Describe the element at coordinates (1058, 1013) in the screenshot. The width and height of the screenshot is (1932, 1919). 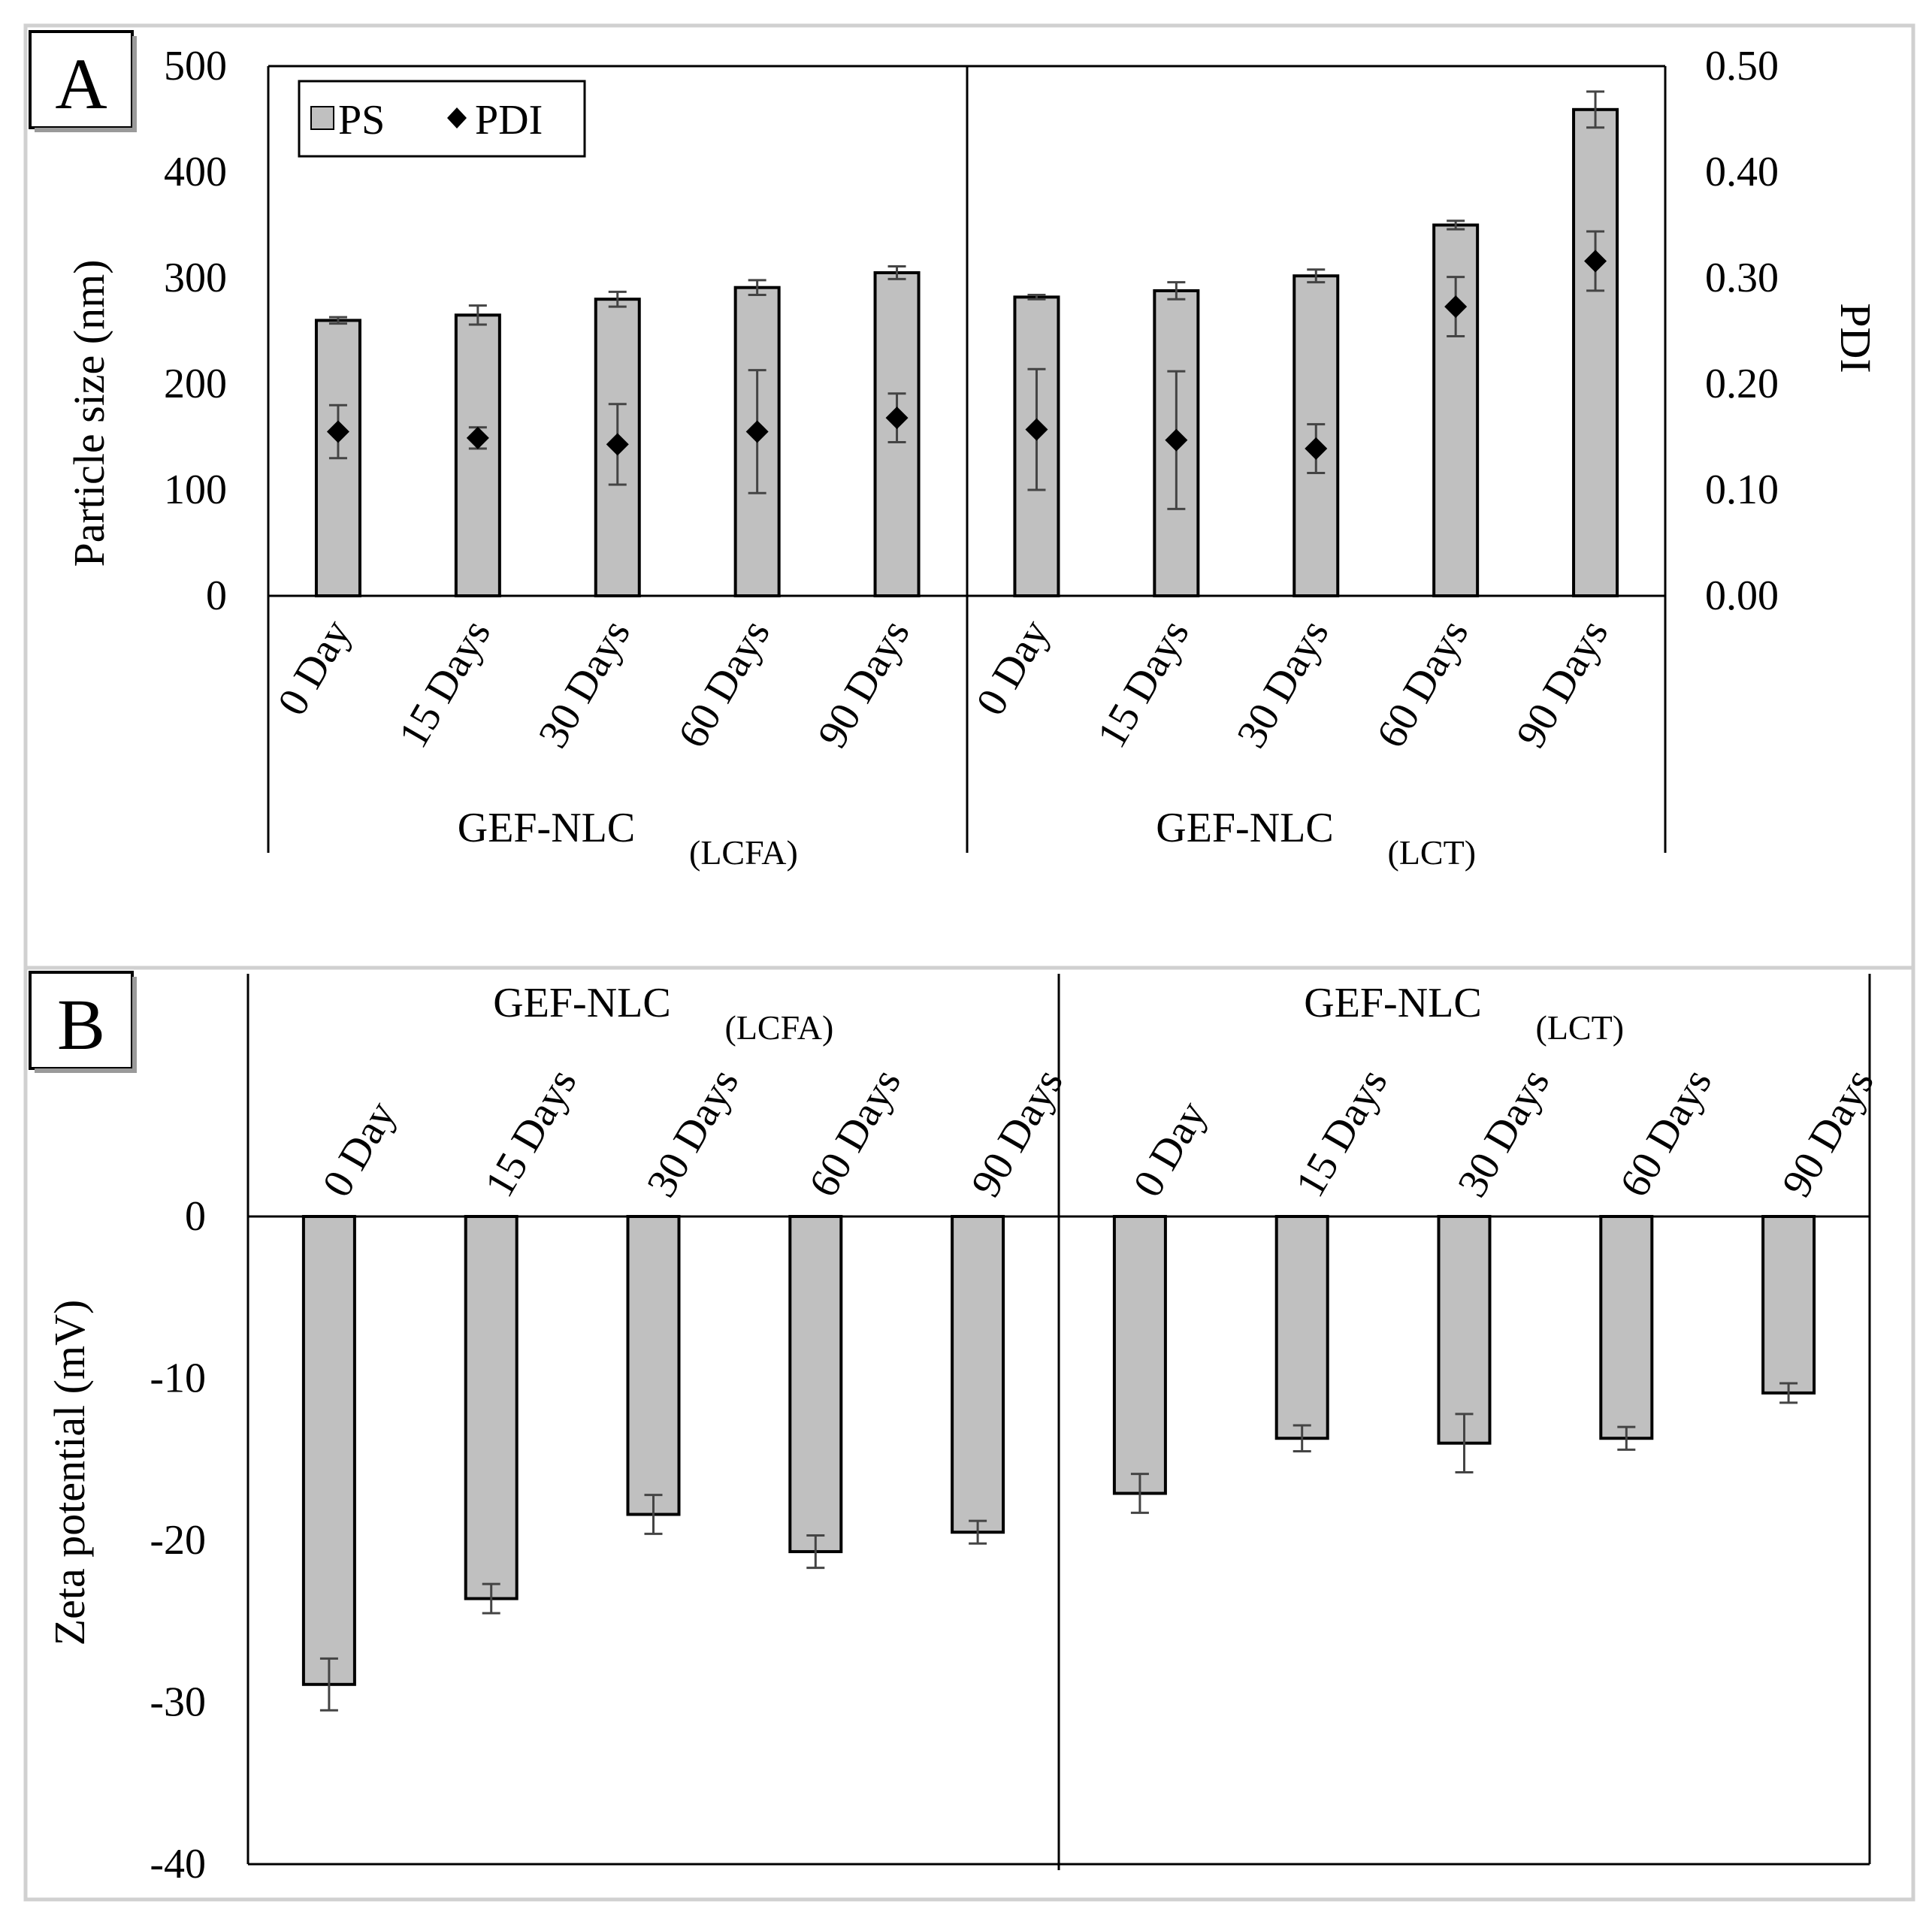
I see `panel-b-group-labels: GEF-NLC (LCFA) GEF-NLC (LCT)` at that location.